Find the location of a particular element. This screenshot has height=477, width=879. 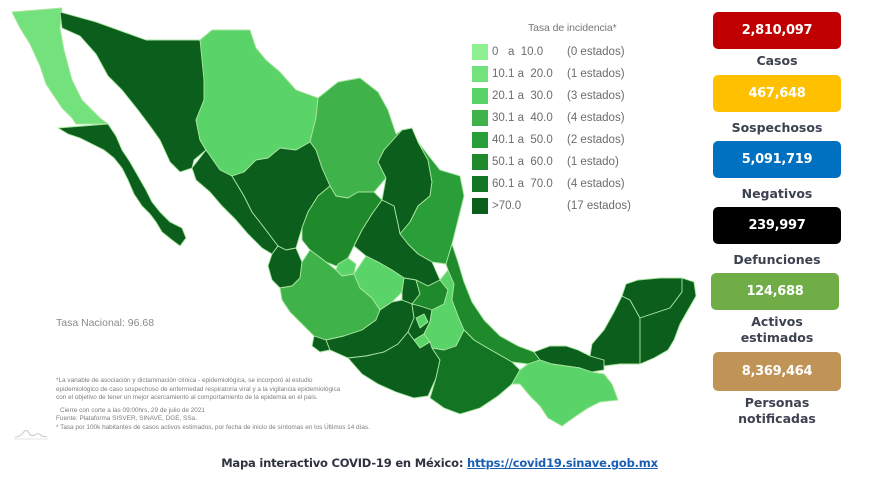

legend-item: >70.0 (17 estados) is located at coordinates (562, 206).